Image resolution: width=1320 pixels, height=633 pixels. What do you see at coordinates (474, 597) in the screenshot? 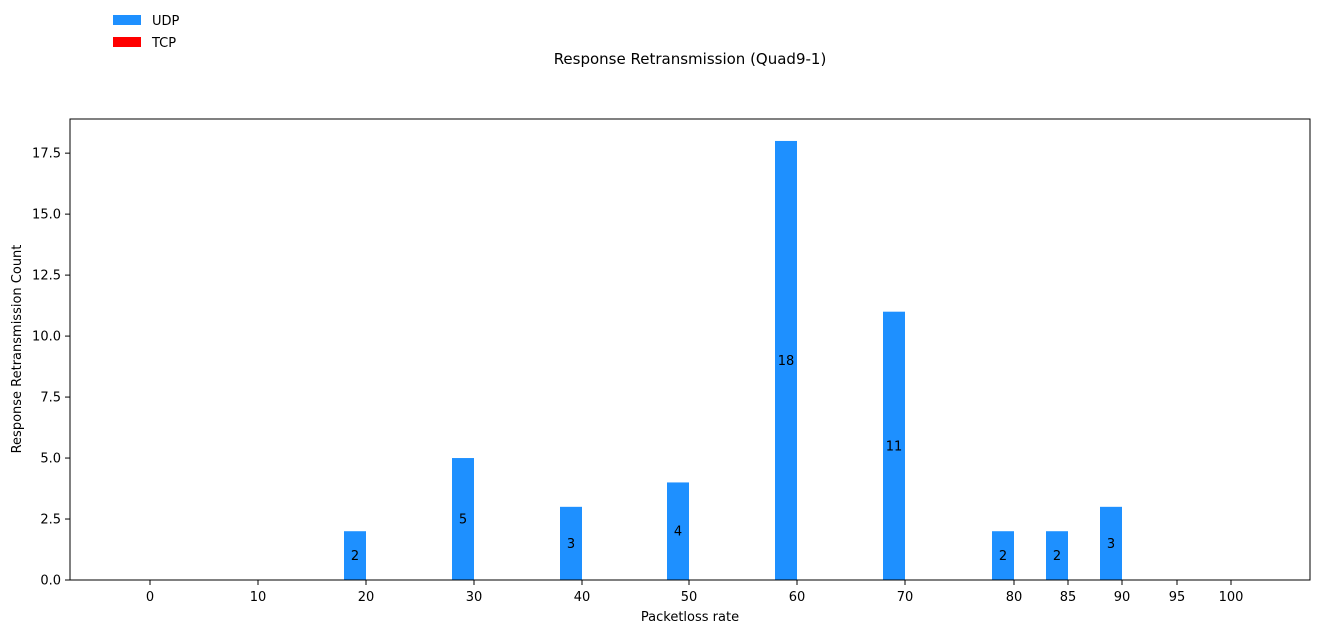
I see `x-tick-label: 30` at bounding box center [474, 597].